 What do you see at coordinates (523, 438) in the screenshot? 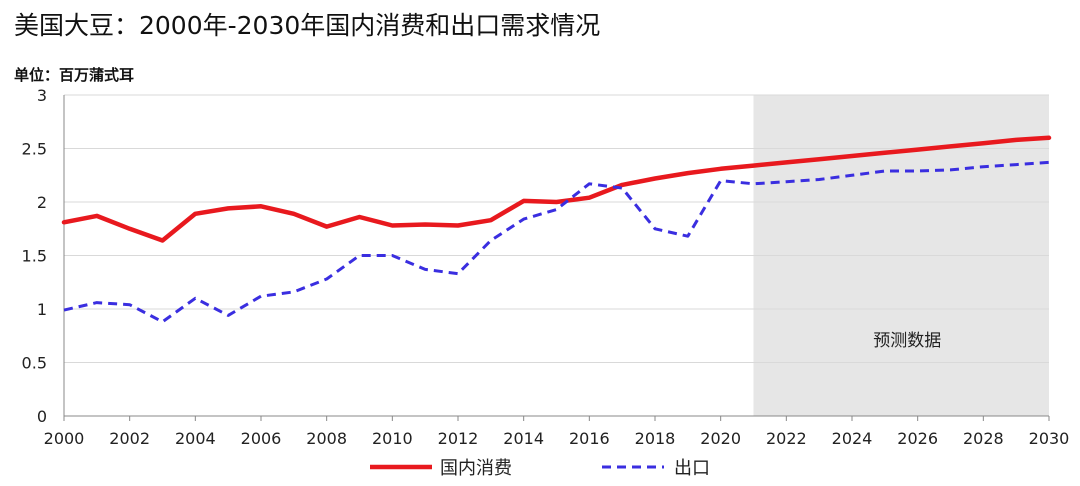
I see `x-tick-label: 2014` at bounding box center [523, 438].